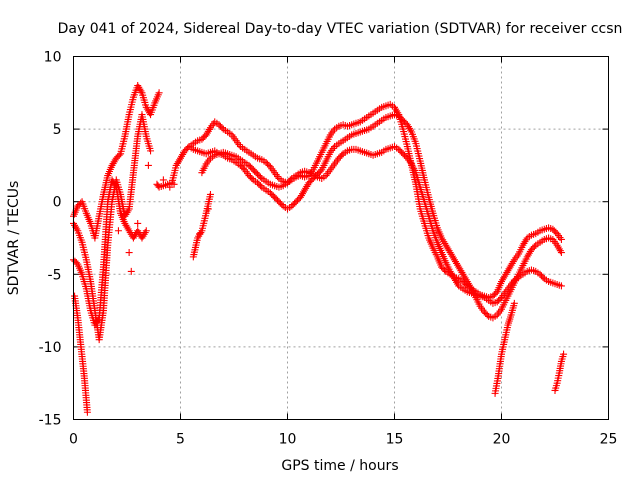 This screenshot has height=480, width=640. I want to click on y-tick-label: 10, so click(53, 58).